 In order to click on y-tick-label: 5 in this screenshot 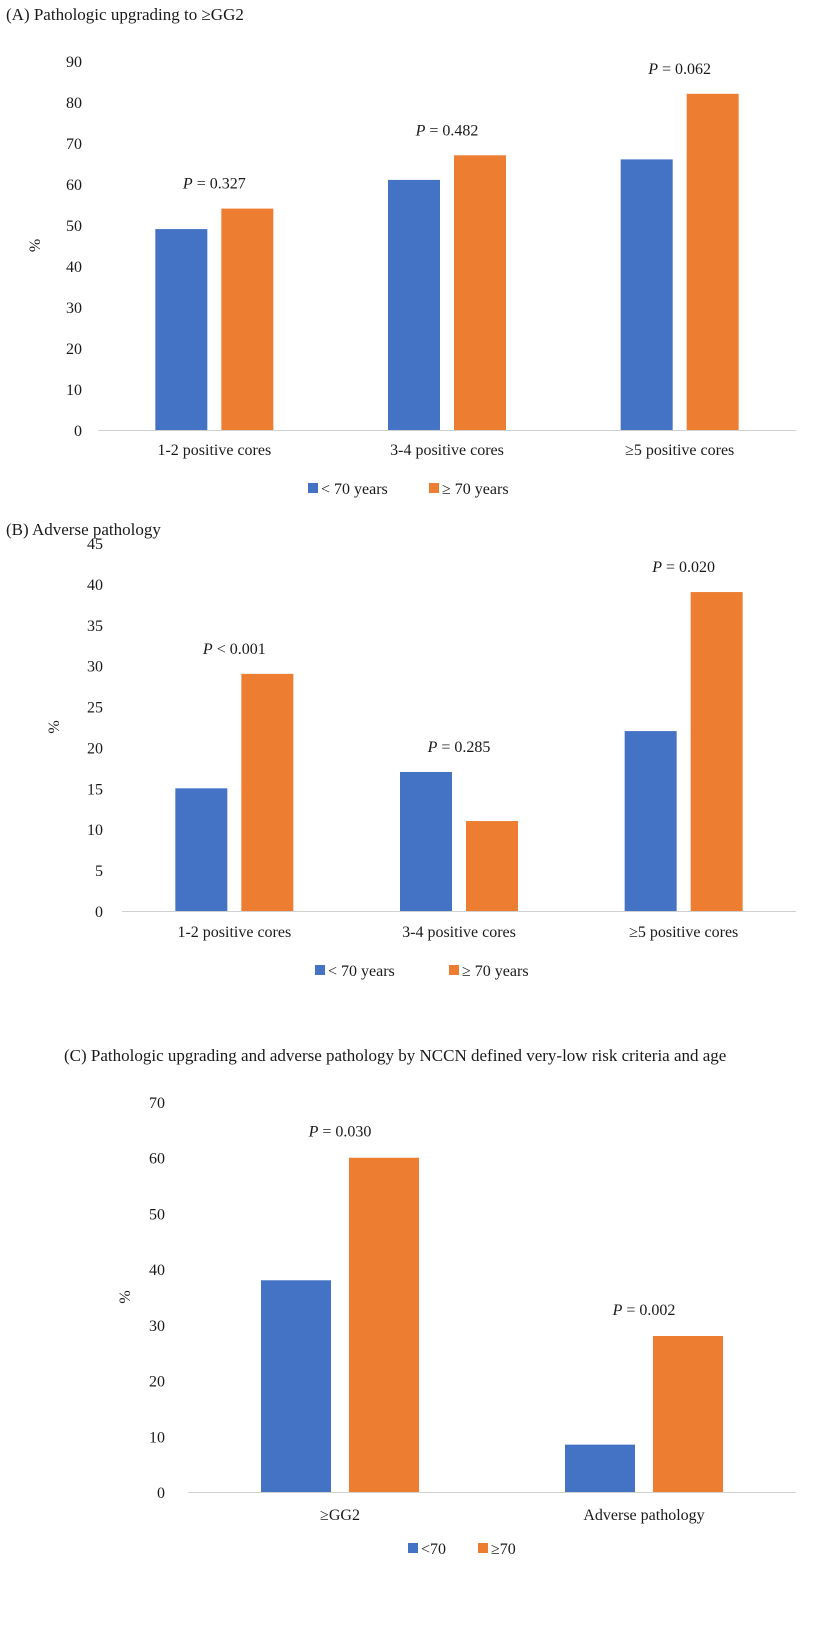, I will do `click(99, 871)`.